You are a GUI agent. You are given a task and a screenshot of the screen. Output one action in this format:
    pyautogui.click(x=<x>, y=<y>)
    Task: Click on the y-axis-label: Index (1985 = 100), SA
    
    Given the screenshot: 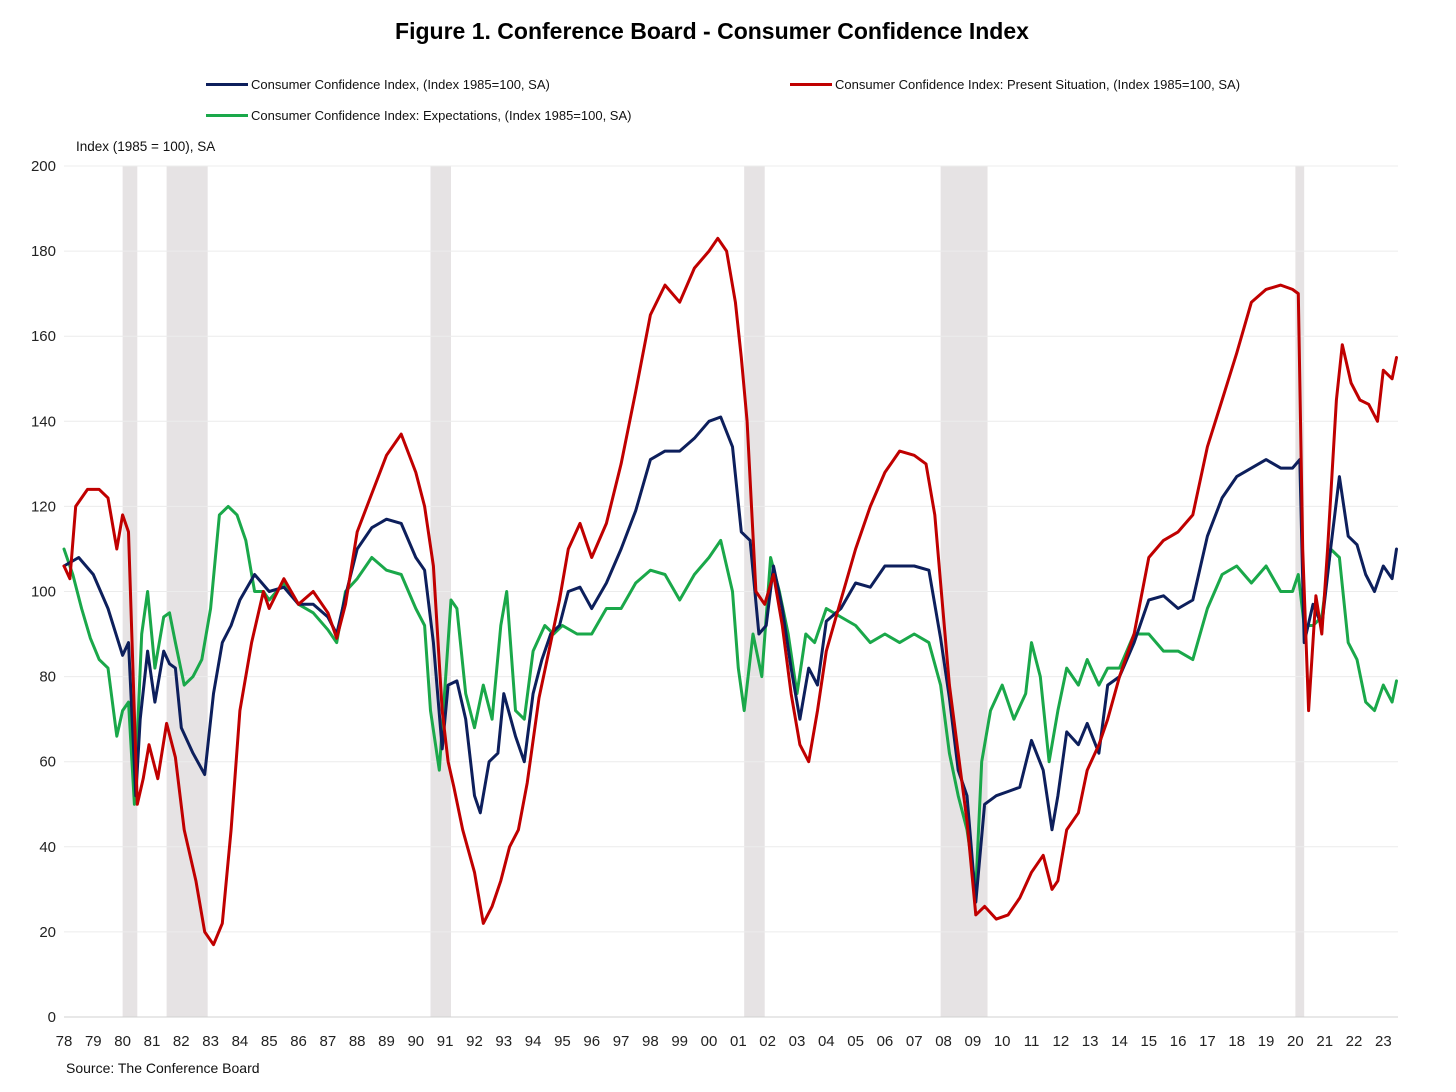 What is the action you would take?
    pyautogui.click(x=146, y=146)
    